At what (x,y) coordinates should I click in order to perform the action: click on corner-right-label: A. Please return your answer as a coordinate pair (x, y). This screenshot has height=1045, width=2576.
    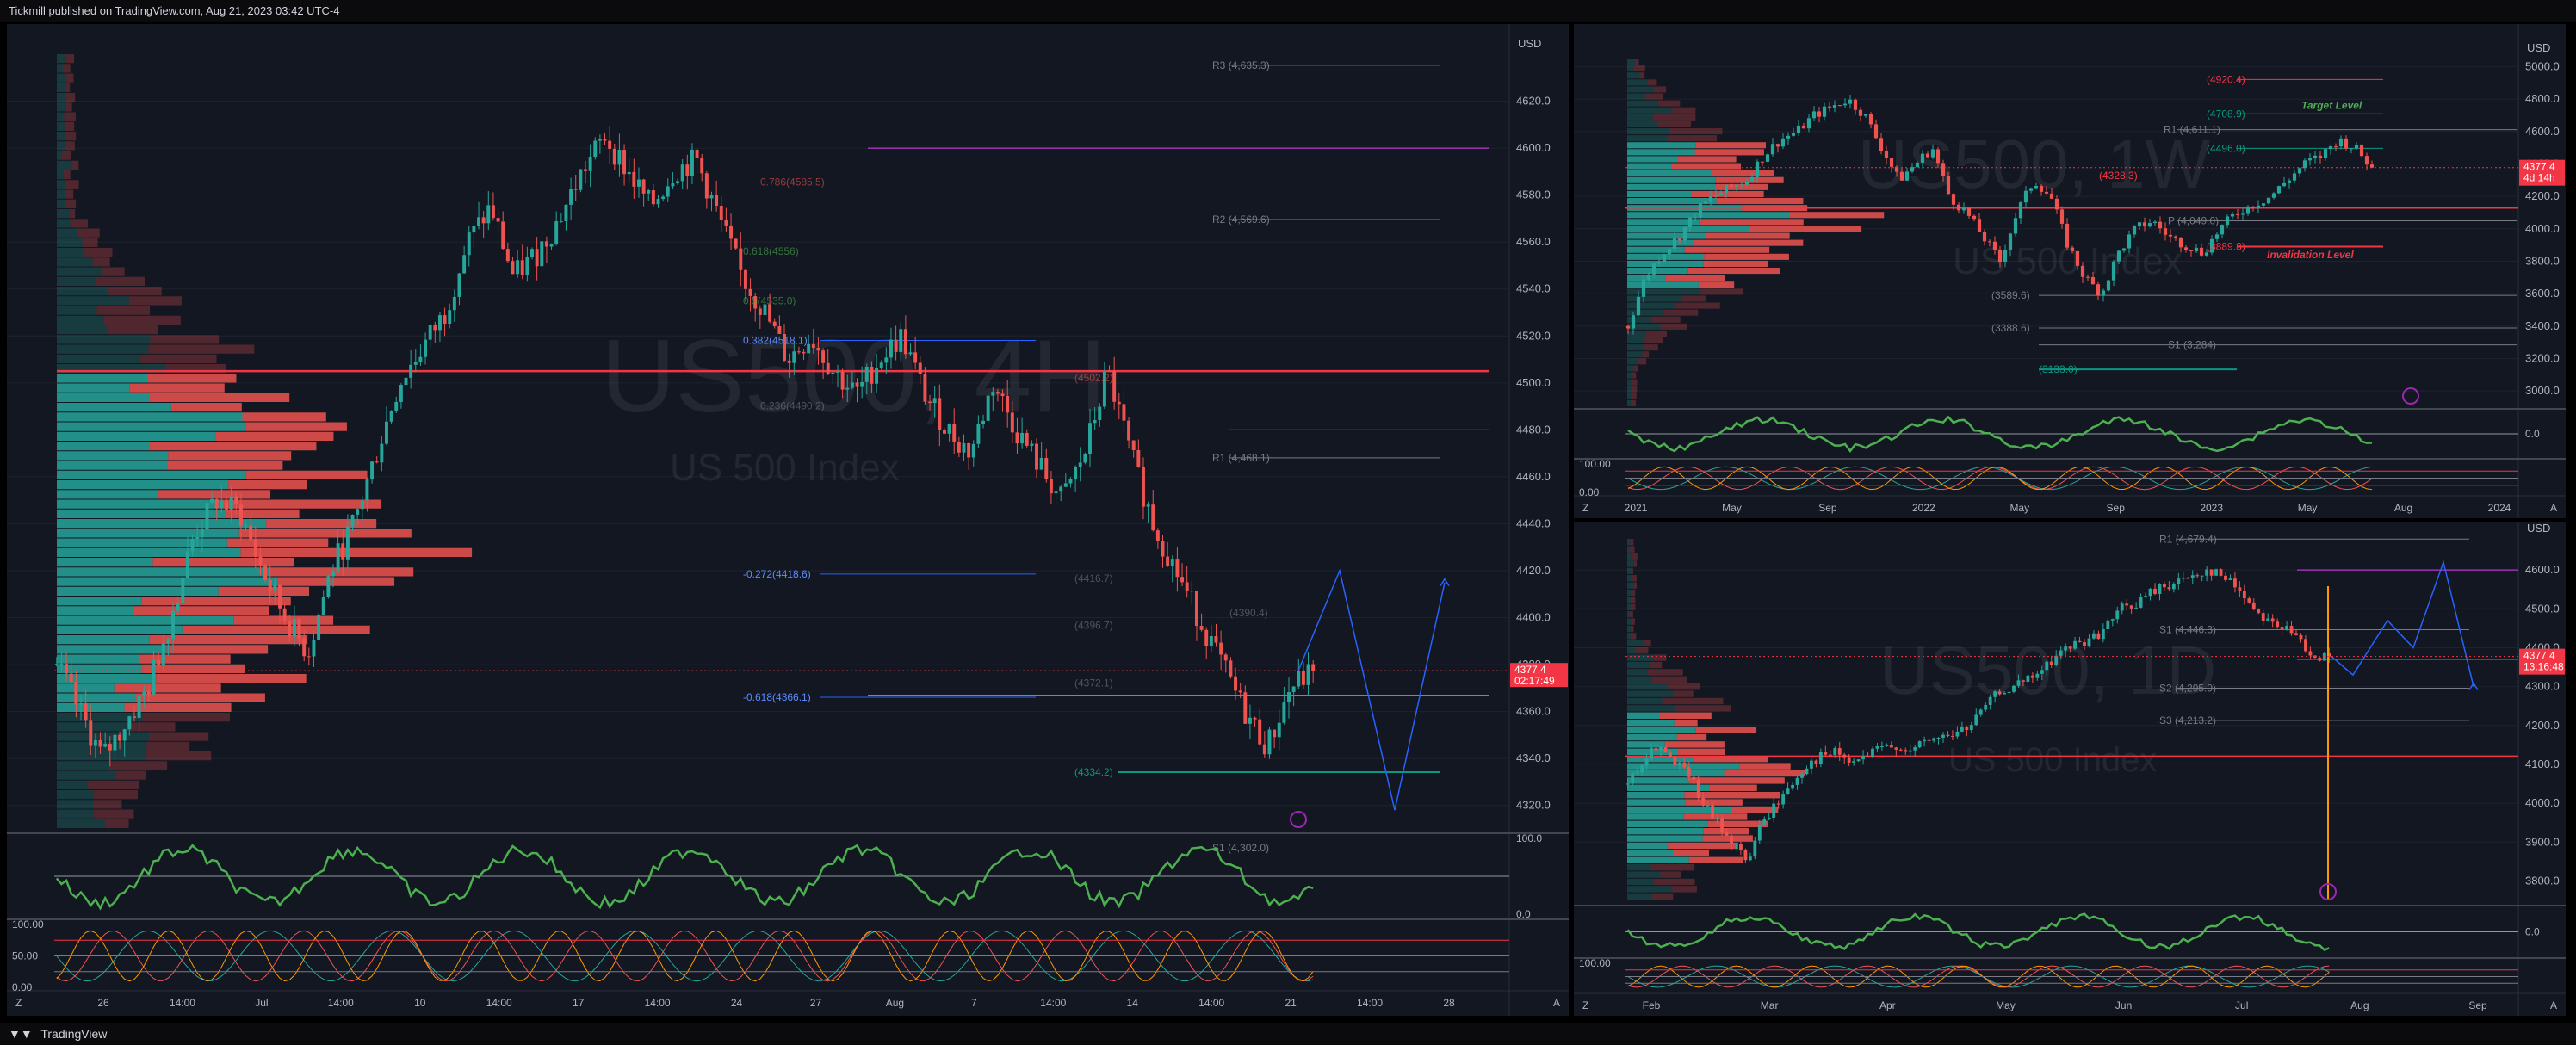
    Looking at the image, I should click on (2553, 508).